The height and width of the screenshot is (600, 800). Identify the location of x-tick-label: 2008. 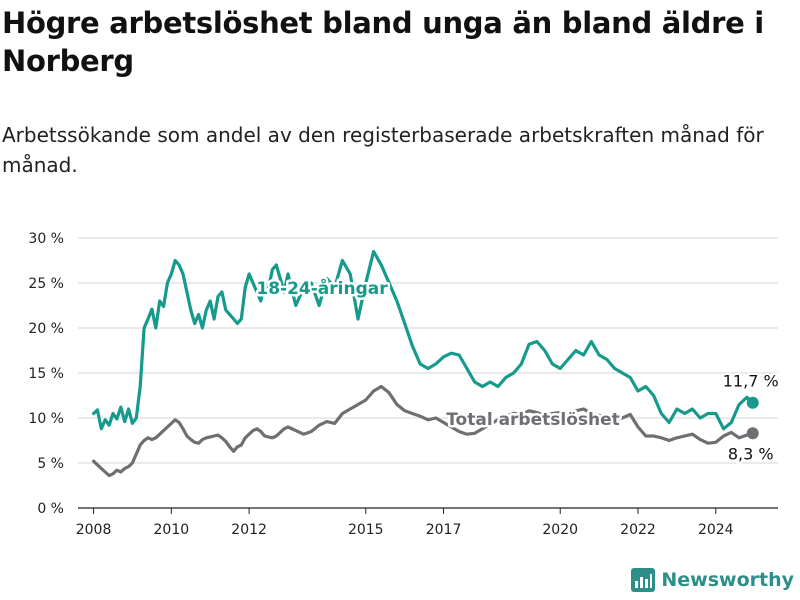
(94, 530).